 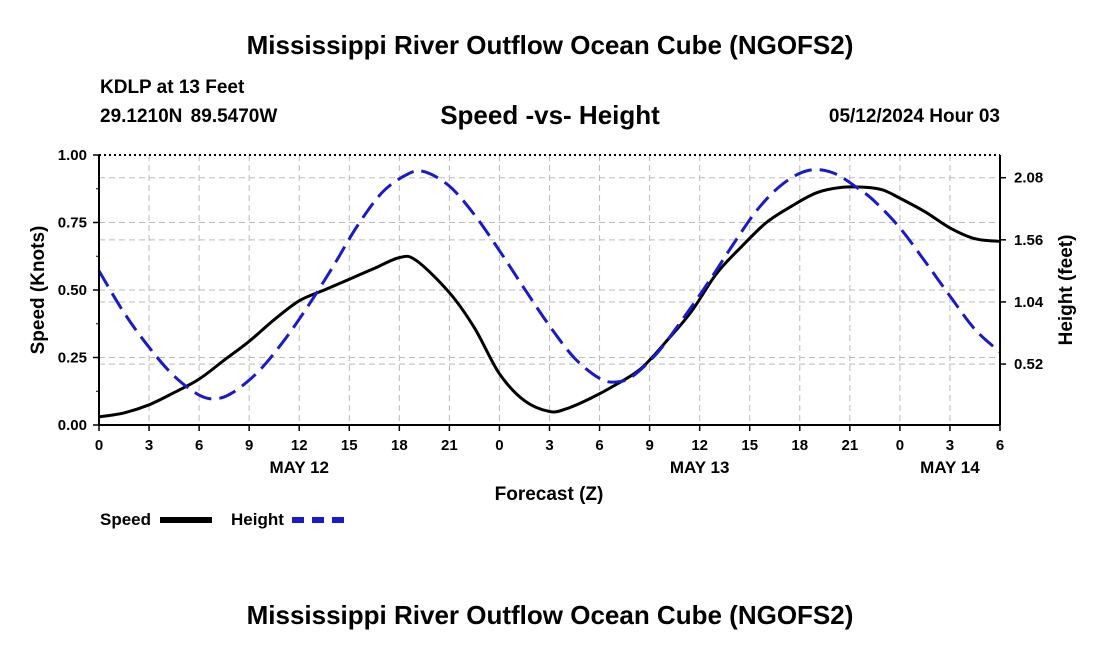 I want to click on x-date-label: MAY 14, so click(x=950, y=467).